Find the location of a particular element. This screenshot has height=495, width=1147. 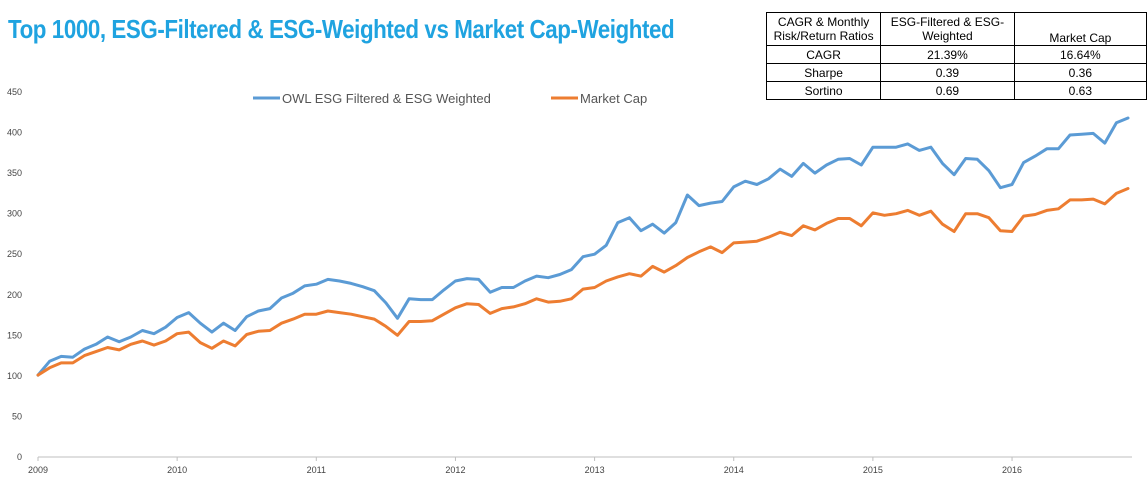

stats-market-value: 16.64% is located at coordinates (1080, 54).